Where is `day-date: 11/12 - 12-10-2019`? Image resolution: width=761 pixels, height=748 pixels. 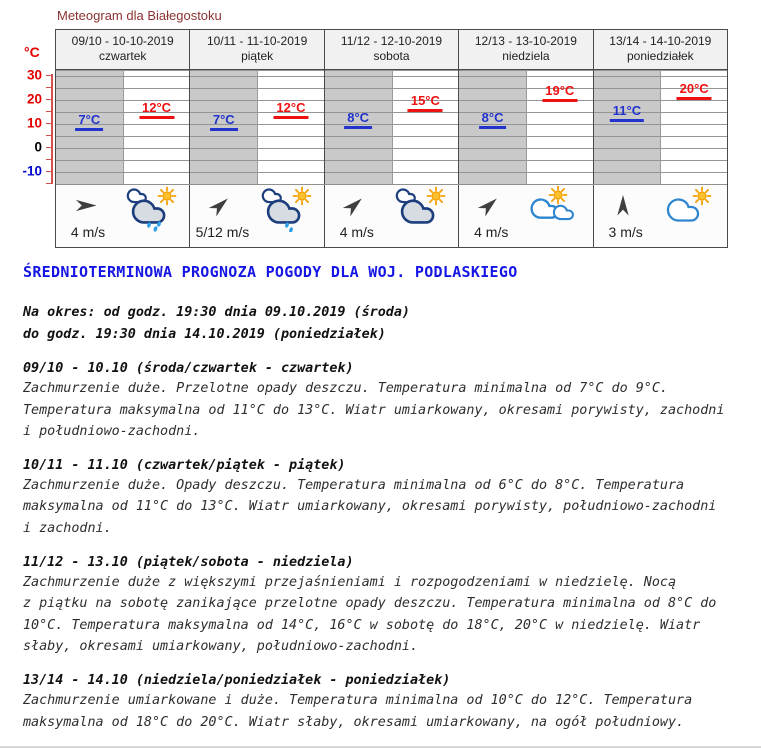 day-date: 11/12 - 12-10-2019 is located at coordinates (391, 41).